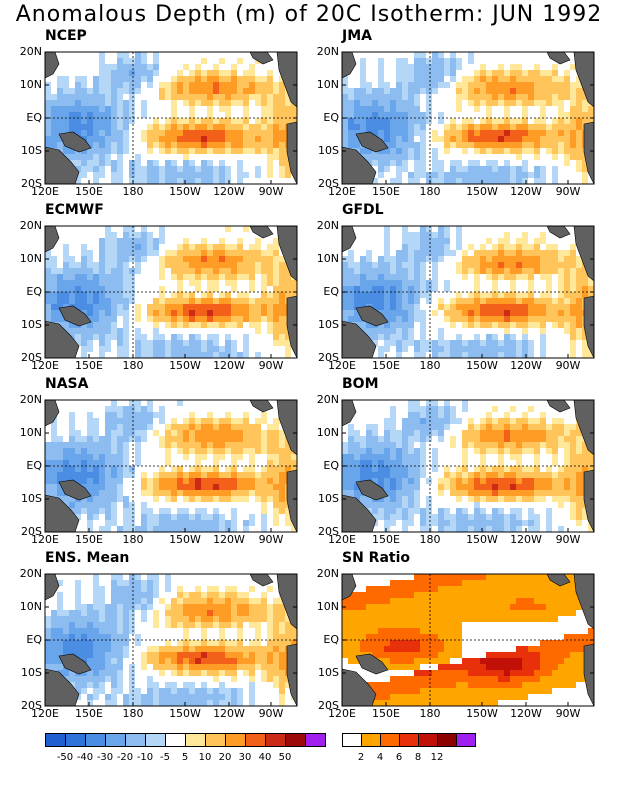  What do you see at coordinates (265, 757) in the screenshot?
I see `colorbar-label: 40` at bounding box center [265, 757].